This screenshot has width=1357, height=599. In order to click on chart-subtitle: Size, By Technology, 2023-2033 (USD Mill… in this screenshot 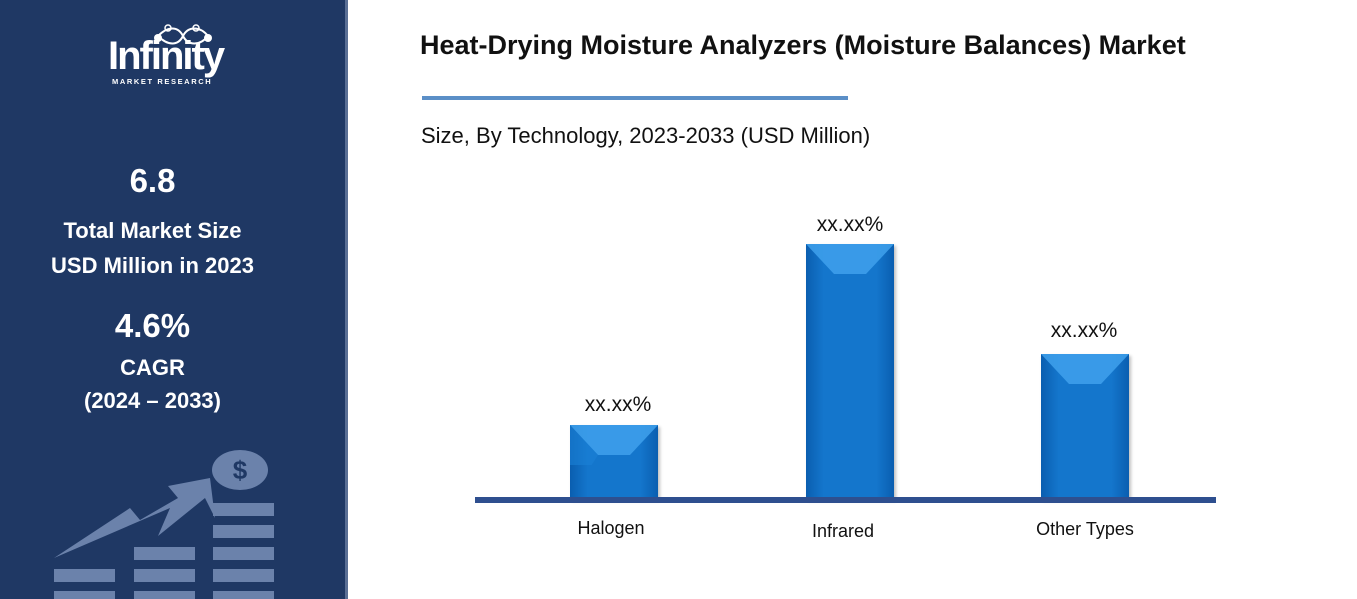, I will do `click(646, 135)`.